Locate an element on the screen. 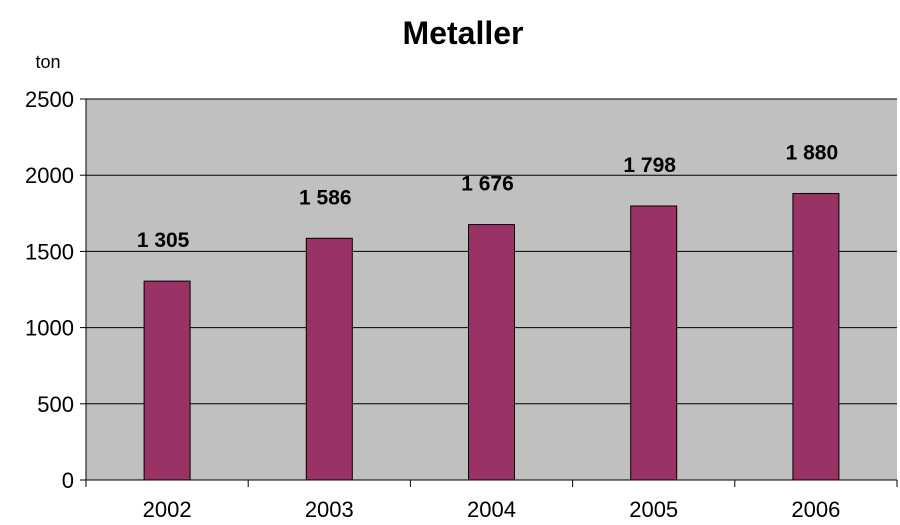 This screenshot has width=900, height=525. data-label-2005: 1 798 is located at coordinates (649, 165).